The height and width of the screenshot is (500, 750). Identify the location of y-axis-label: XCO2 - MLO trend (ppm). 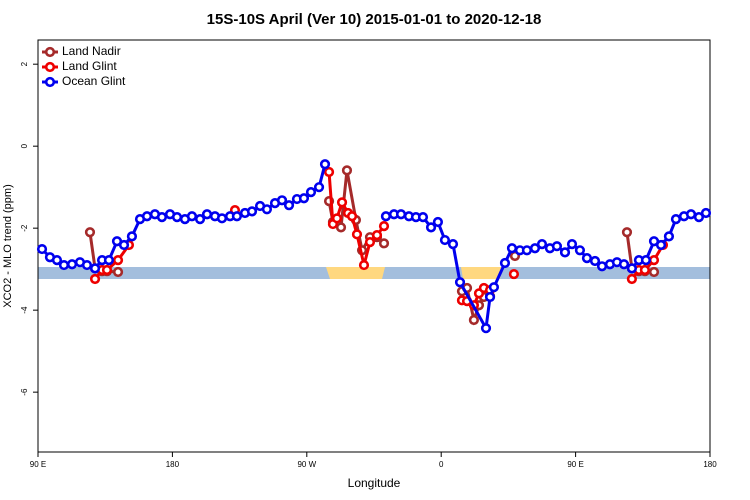
(8, 245).